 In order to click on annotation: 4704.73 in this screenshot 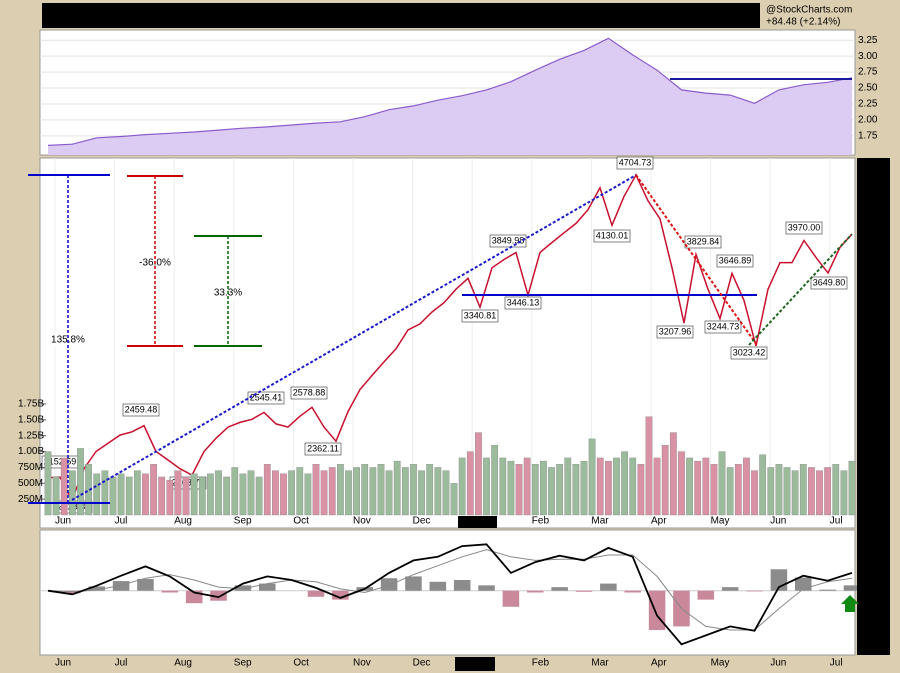, I will do `click(635, 162)`.